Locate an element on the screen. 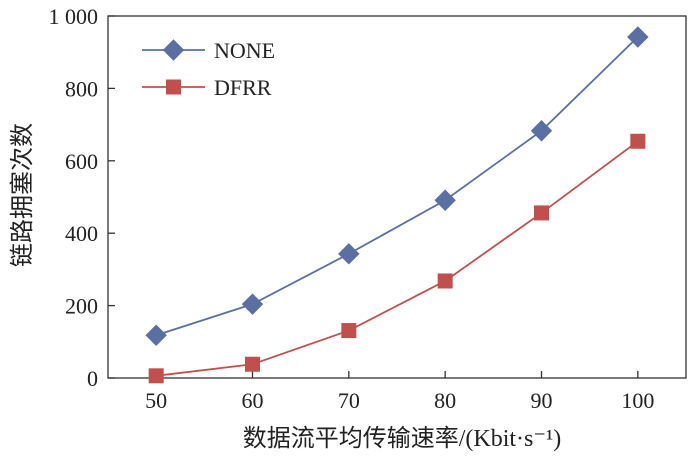 The height and width of the screenshot is (456, 700). y-axis-title: 链路拥塞次数 is located at coordinates (22, 195).